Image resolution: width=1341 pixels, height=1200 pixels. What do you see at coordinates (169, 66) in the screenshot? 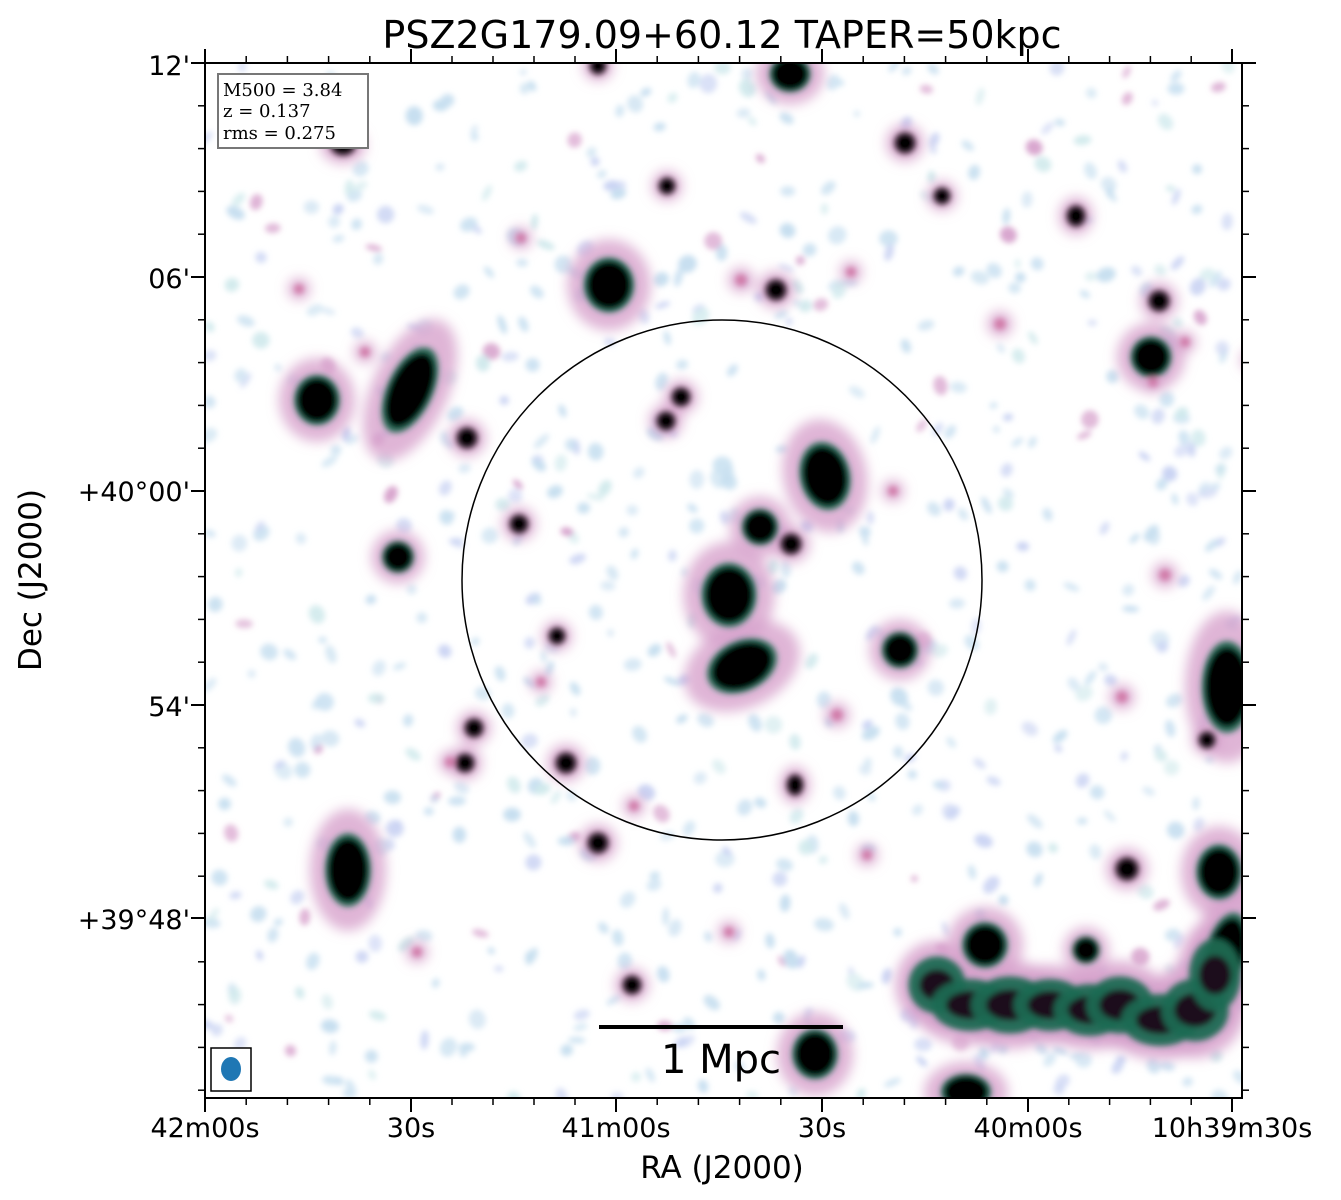
I see `y-tick-label: 12'` at bounding box center [169, 66].